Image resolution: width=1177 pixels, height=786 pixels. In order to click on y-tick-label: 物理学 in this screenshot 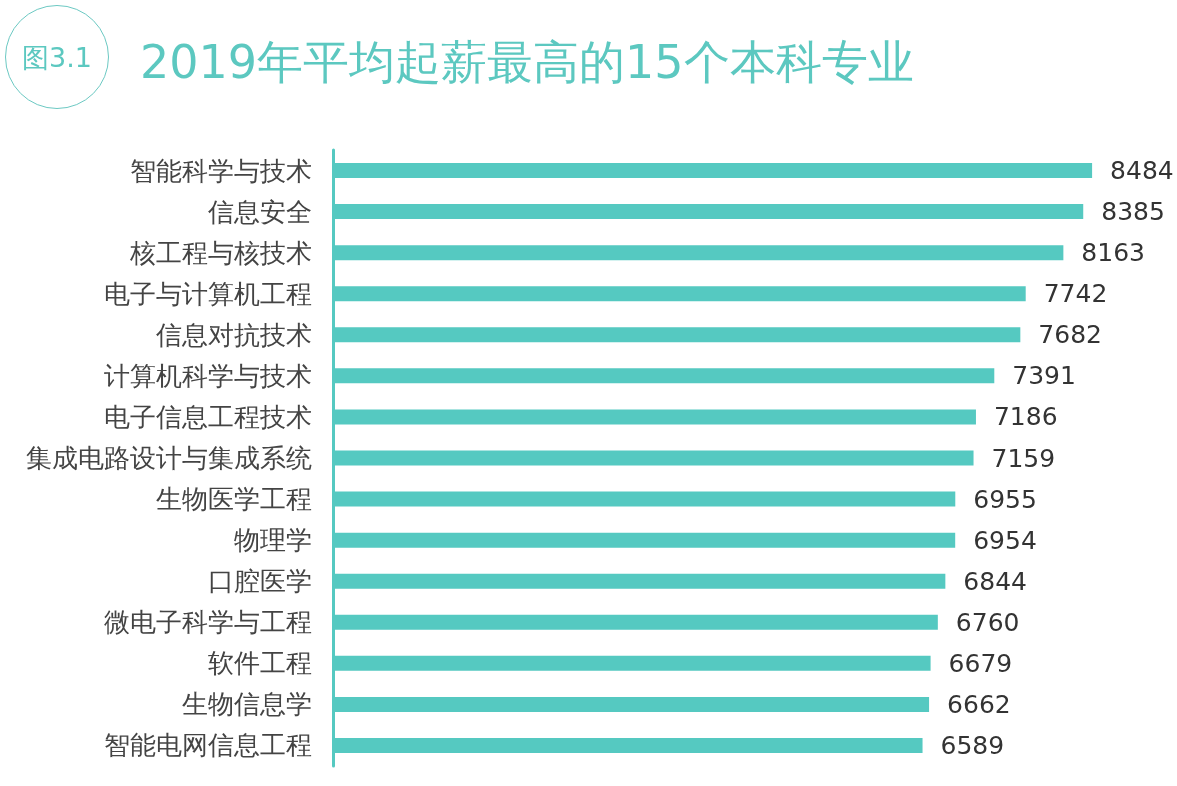, I will do `click(273, 540)`.